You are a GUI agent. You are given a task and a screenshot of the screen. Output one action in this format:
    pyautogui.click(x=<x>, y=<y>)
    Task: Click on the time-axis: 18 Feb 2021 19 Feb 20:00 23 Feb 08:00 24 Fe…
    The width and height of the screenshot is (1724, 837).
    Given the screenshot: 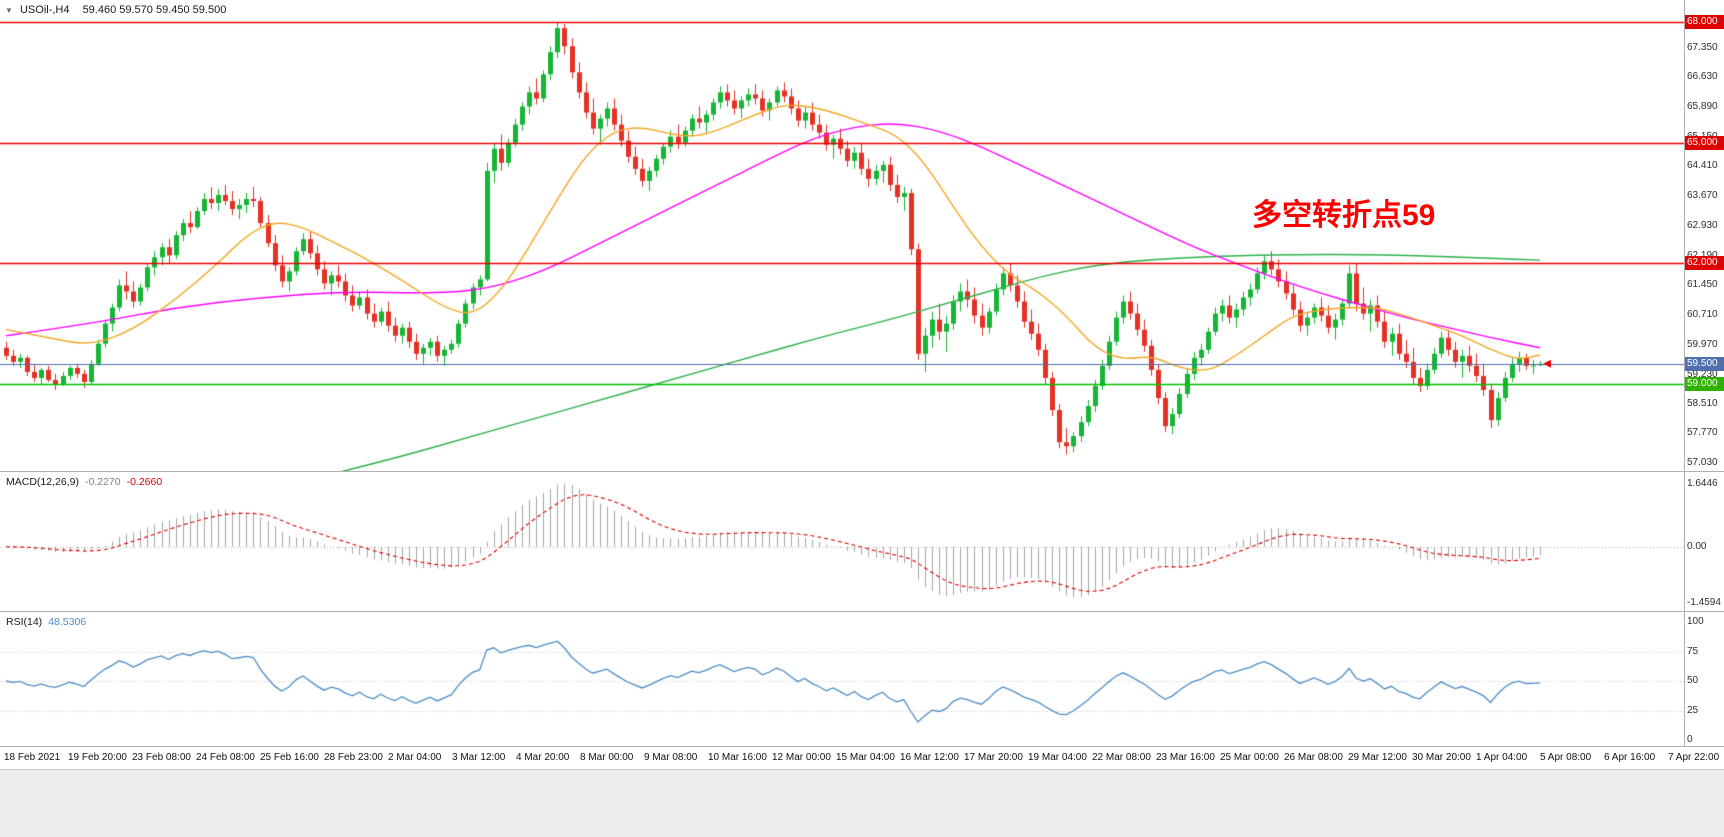 What is the action you would take?
    pyautogui.click(x=862, y=758)
    